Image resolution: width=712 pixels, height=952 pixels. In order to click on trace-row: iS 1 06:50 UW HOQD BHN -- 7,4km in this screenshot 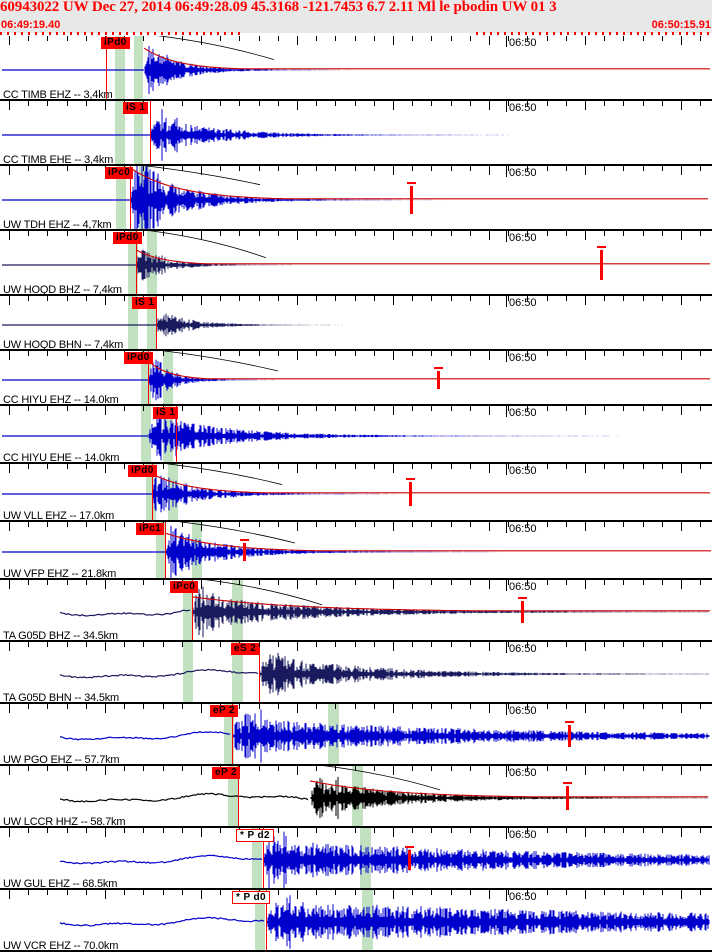, I will do `click(356, 323)`.